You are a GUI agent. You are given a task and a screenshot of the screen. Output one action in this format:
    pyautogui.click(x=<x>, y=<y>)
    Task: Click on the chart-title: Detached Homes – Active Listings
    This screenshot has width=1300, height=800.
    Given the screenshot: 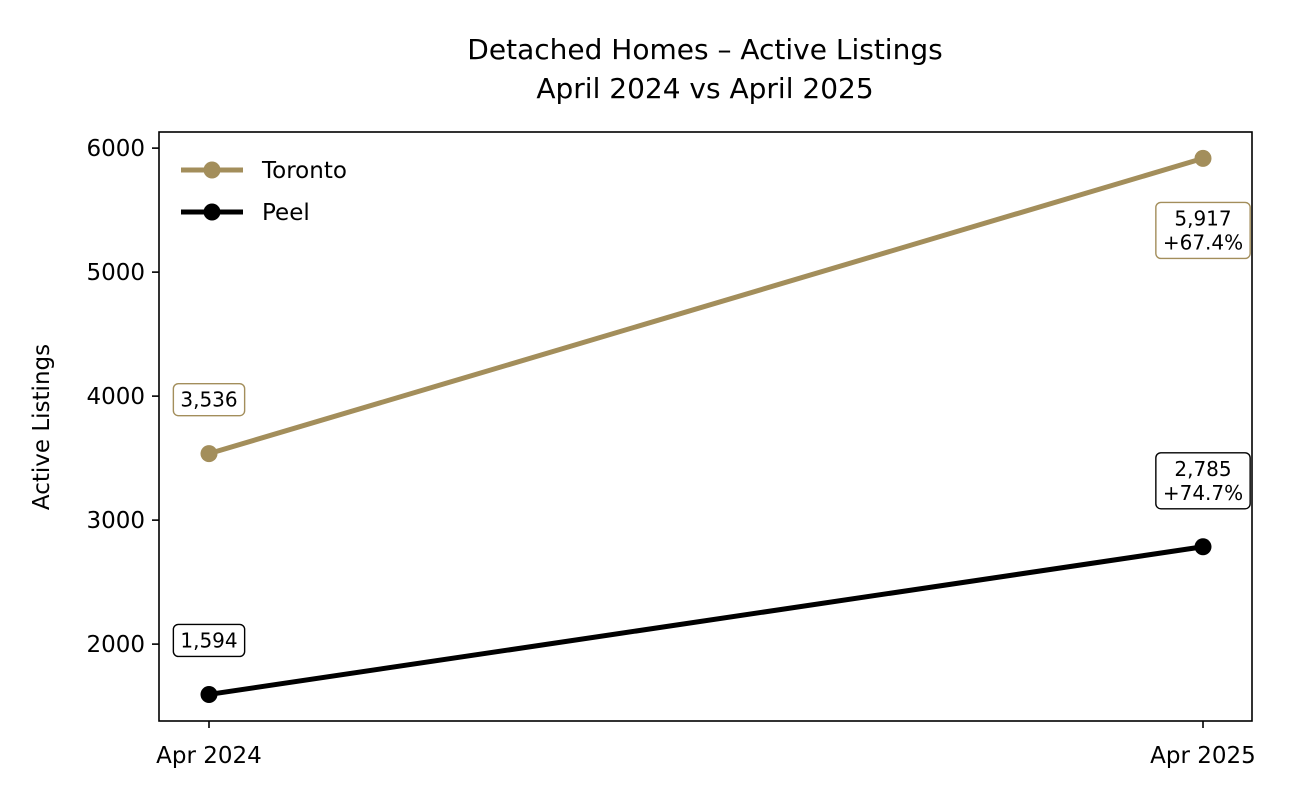 What is the action you would take?
    pyautogui.click(x=704, y=49)
    